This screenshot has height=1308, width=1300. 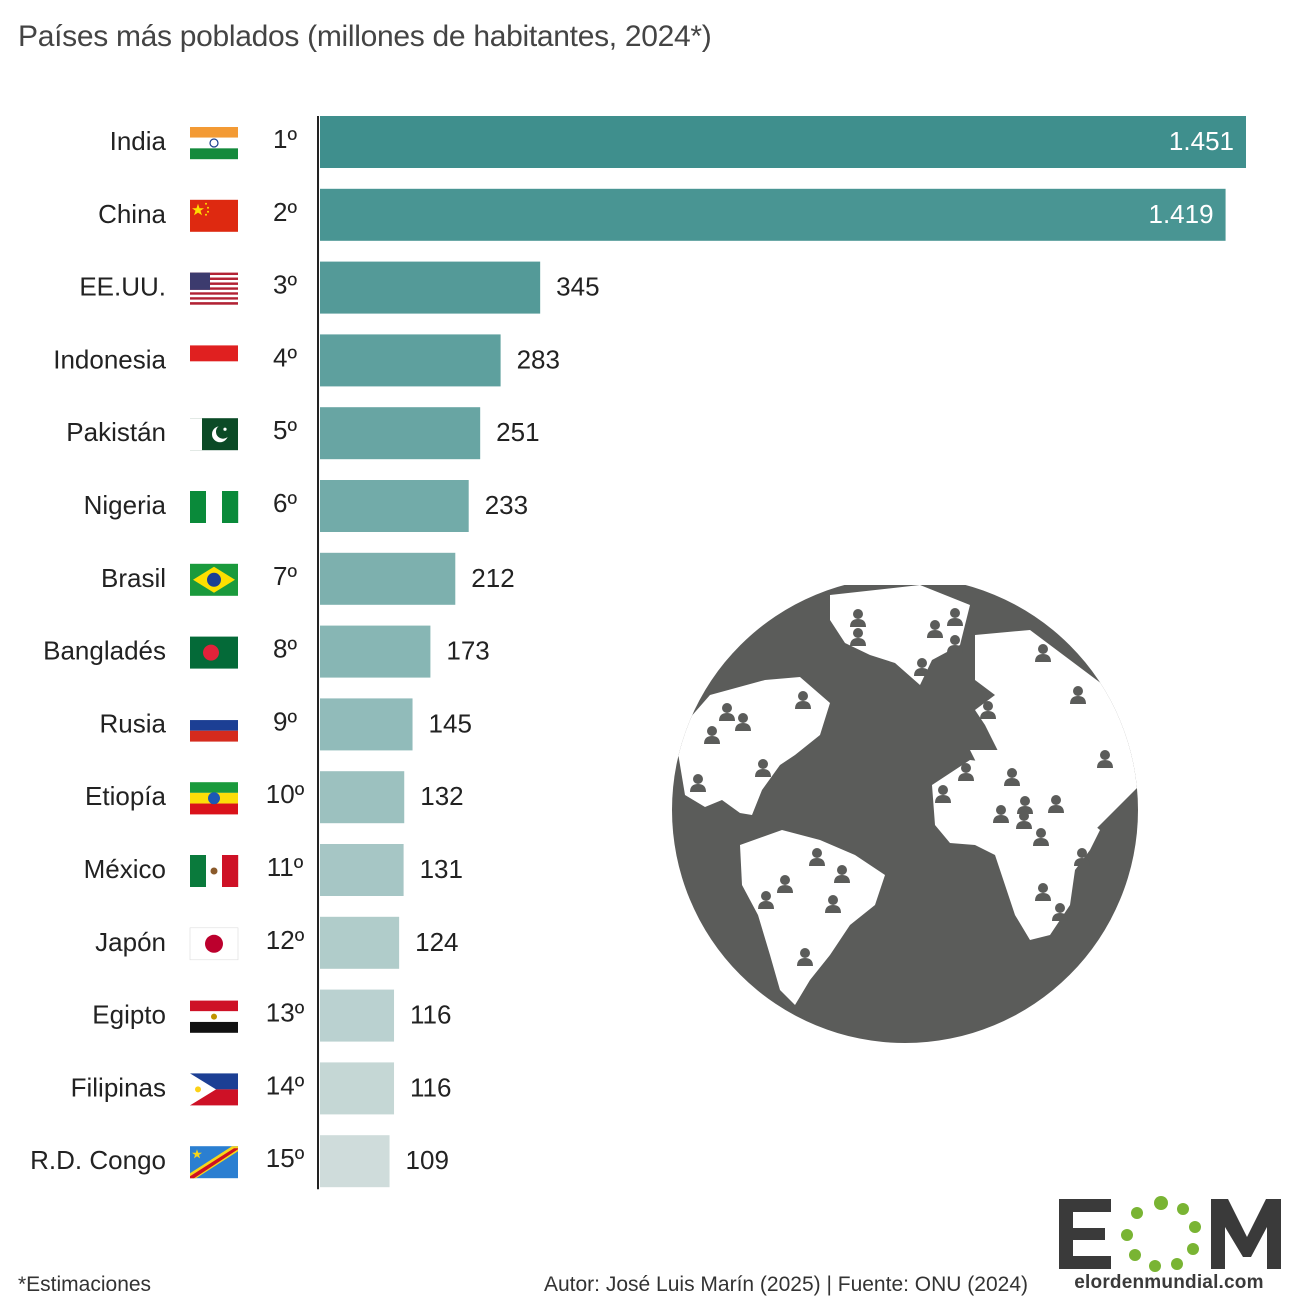 I want to click on bar-russia, so click(x=366, y=724).